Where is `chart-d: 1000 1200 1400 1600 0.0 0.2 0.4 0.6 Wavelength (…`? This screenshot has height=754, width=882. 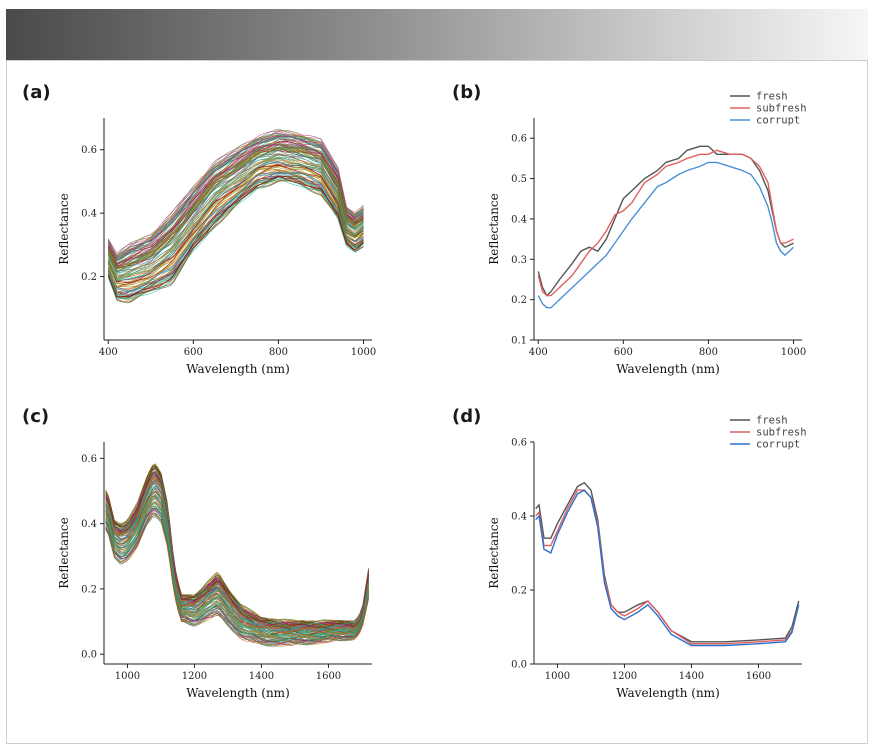 chart-d: 1000 1200 1400 1600 0.0 0.2 0.4 0.6 Wavelength (… is located at coordinates (647, 558).